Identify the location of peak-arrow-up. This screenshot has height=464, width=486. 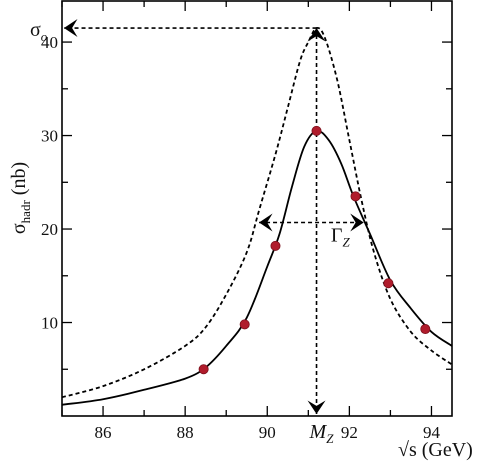
(316, 35).